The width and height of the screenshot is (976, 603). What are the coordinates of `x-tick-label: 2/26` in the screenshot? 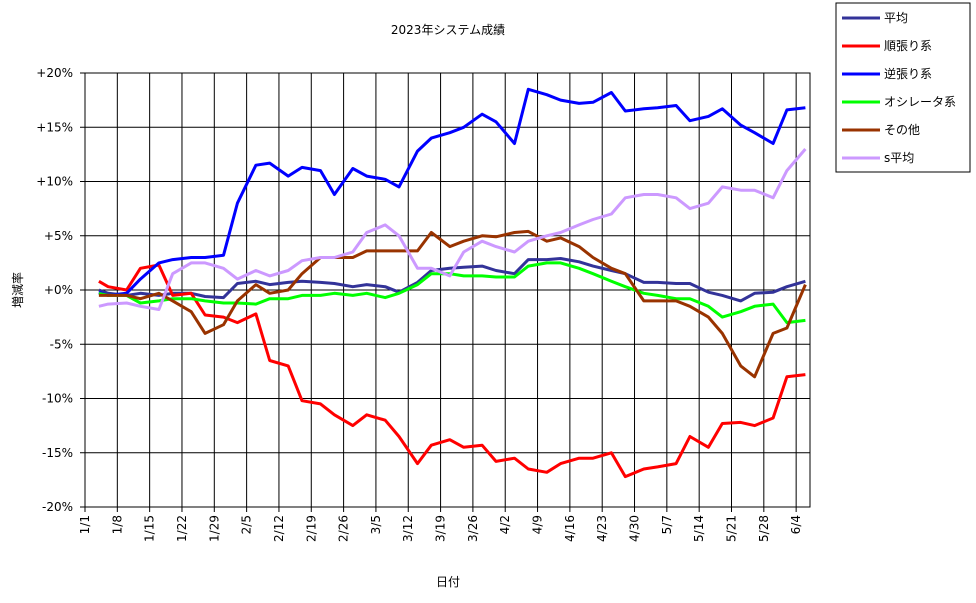 It's located at (344, 528).